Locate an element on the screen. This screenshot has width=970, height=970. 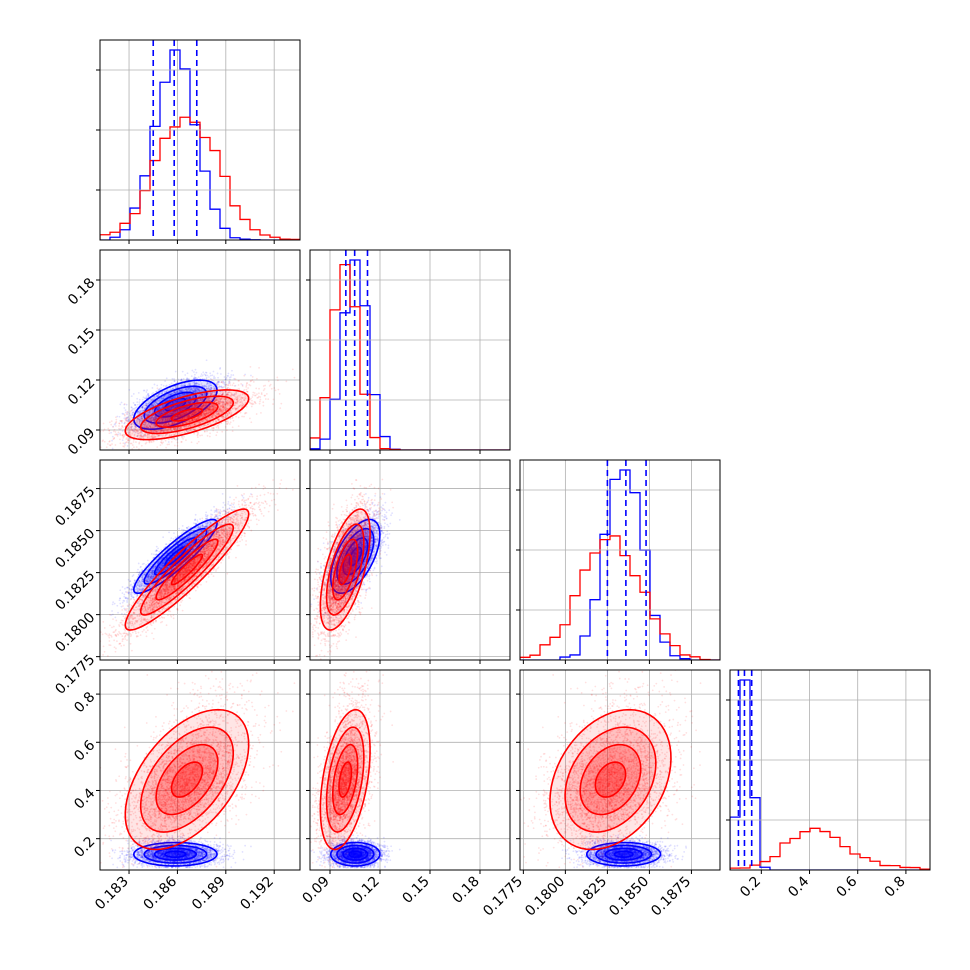
histogram-step-red is located at coordinates (200, 178).